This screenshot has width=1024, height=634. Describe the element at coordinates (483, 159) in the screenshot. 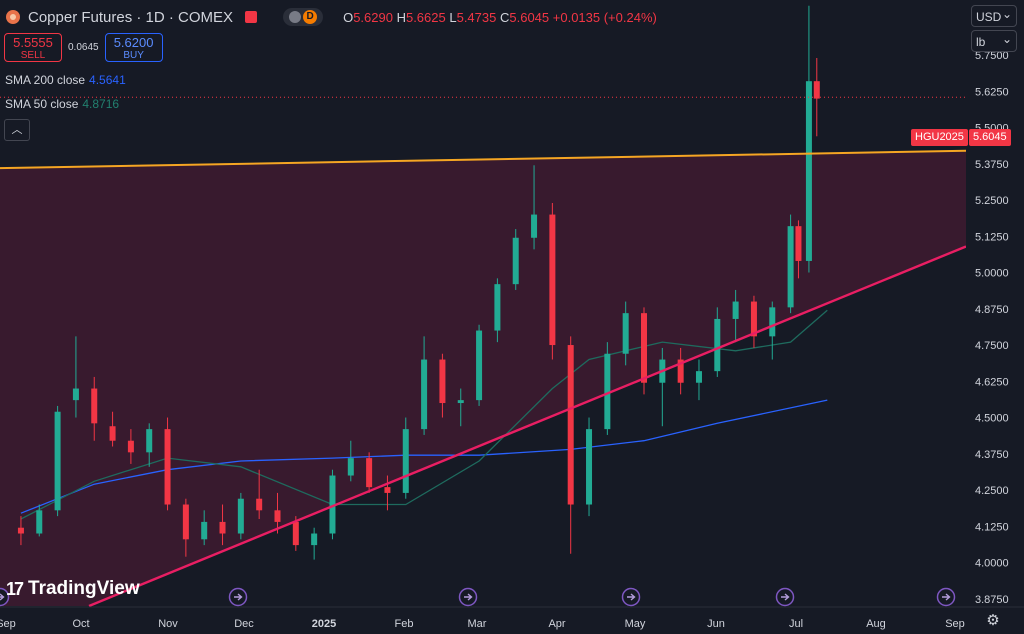

I see `resistance-trendline` at that location.